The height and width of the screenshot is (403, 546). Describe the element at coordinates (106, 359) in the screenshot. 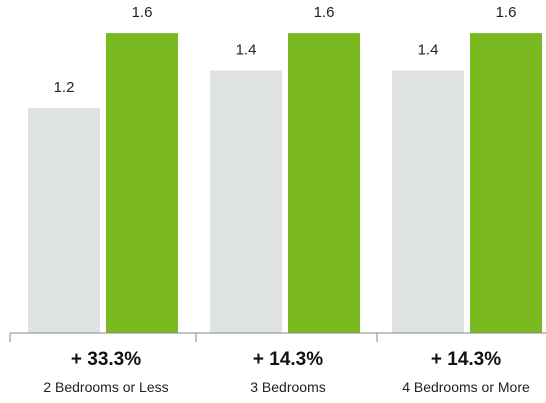

I see `percent-change-label: + 33.3%` at that location.